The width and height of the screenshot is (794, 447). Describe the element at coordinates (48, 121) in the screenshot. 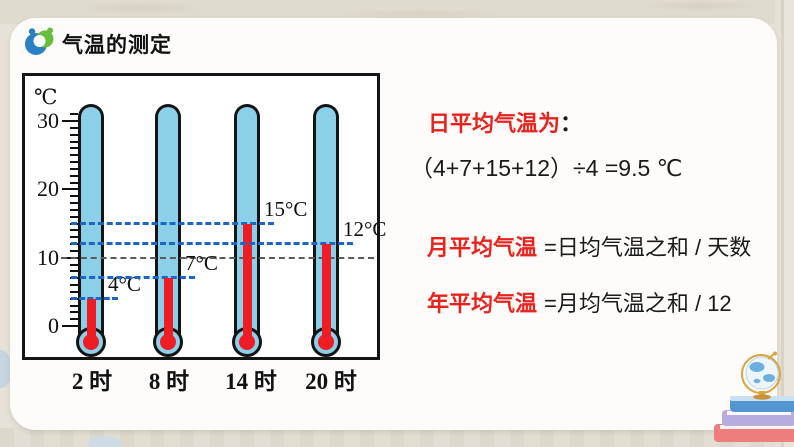

I see `axis-tick-label: 30` at that location.